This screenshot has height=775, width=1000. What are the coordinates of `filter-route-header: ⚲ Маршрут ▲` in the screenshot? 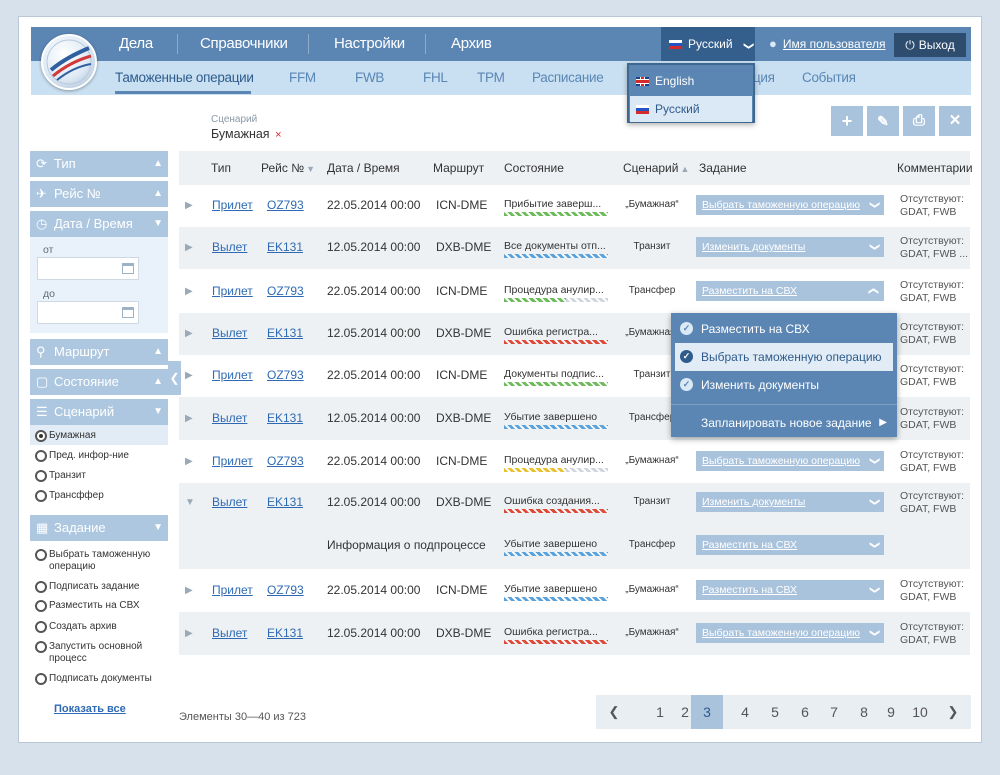 It's located at (99, 352).